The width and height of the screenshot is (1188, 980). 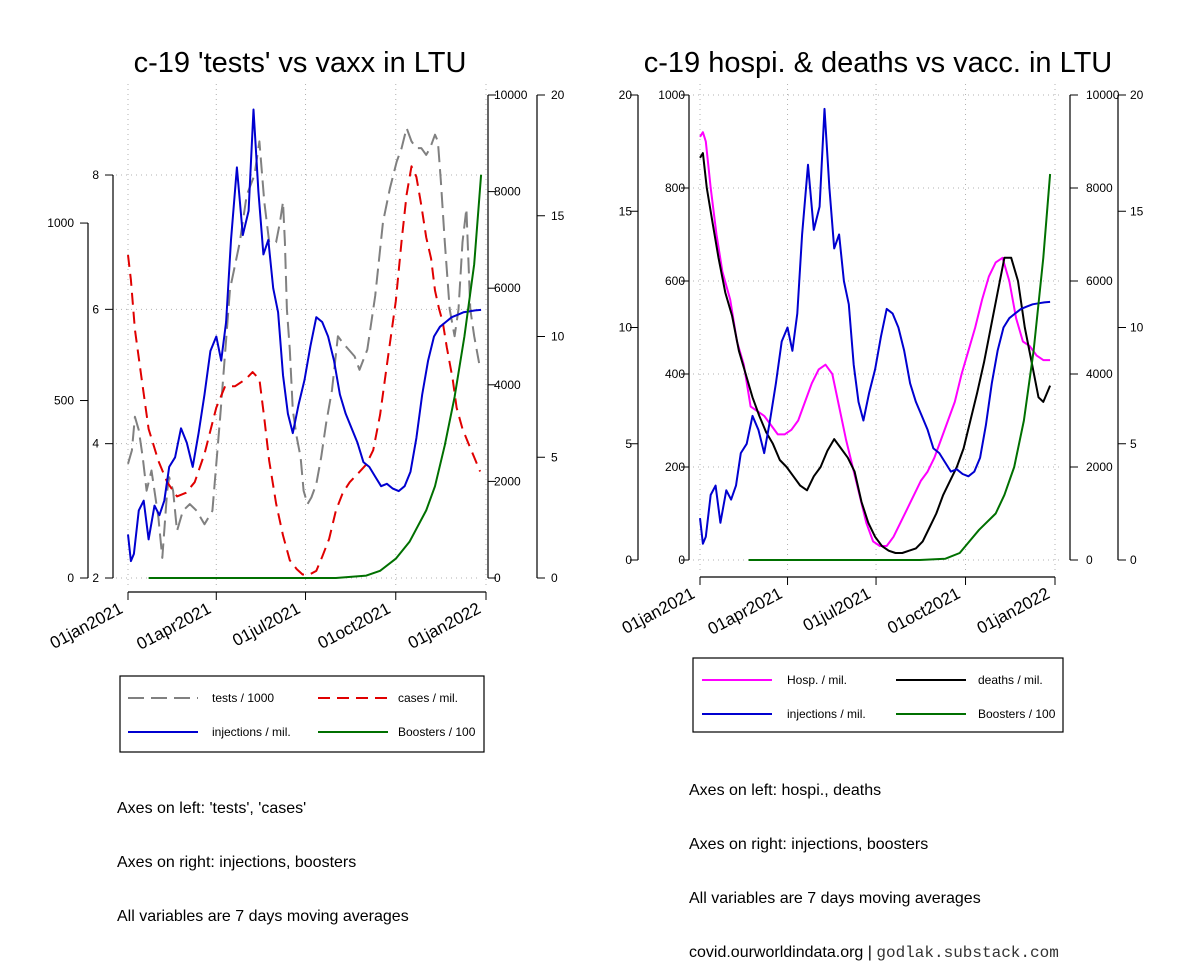 I want to click on note-right-line-3: All variables are 7 days moving averages, so click(x=835, y=898).